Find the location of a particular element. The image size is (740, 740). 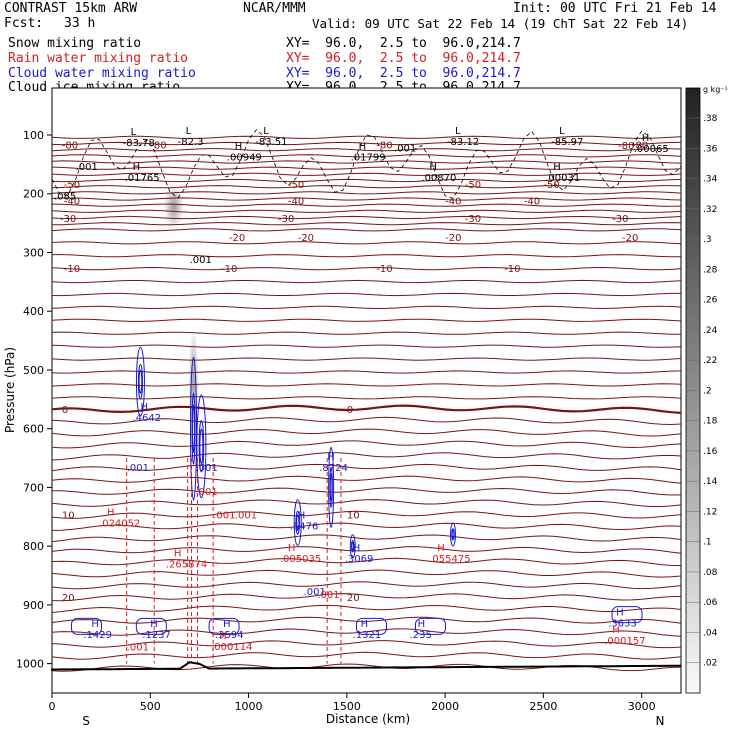

x-axis-label: Distance (km) is located at coordinates (368, 719).